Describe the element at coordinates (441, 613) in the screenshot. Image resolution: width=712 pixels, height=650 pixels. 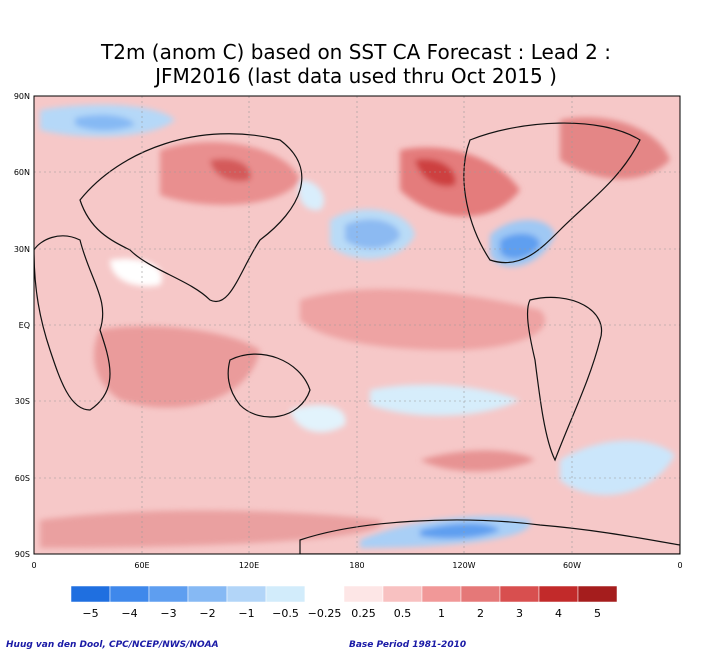
I see `colorbar-label: 1` at that location.